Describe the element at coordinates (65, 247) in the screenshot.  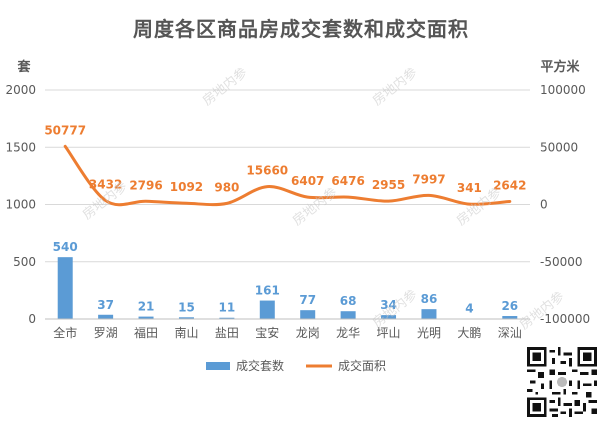
I see `bar-value-label: 540` at that location.